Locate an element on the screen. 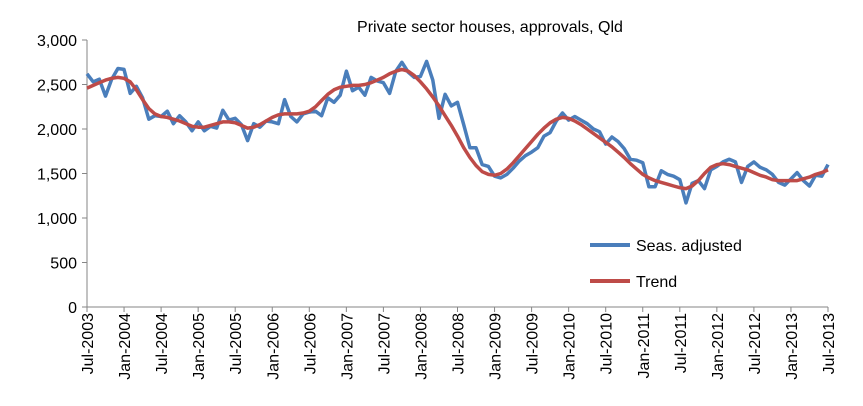 This screenshot has width=863, height=406. x-tick-label: Jan-2009 is located at coordinates (496, 346).